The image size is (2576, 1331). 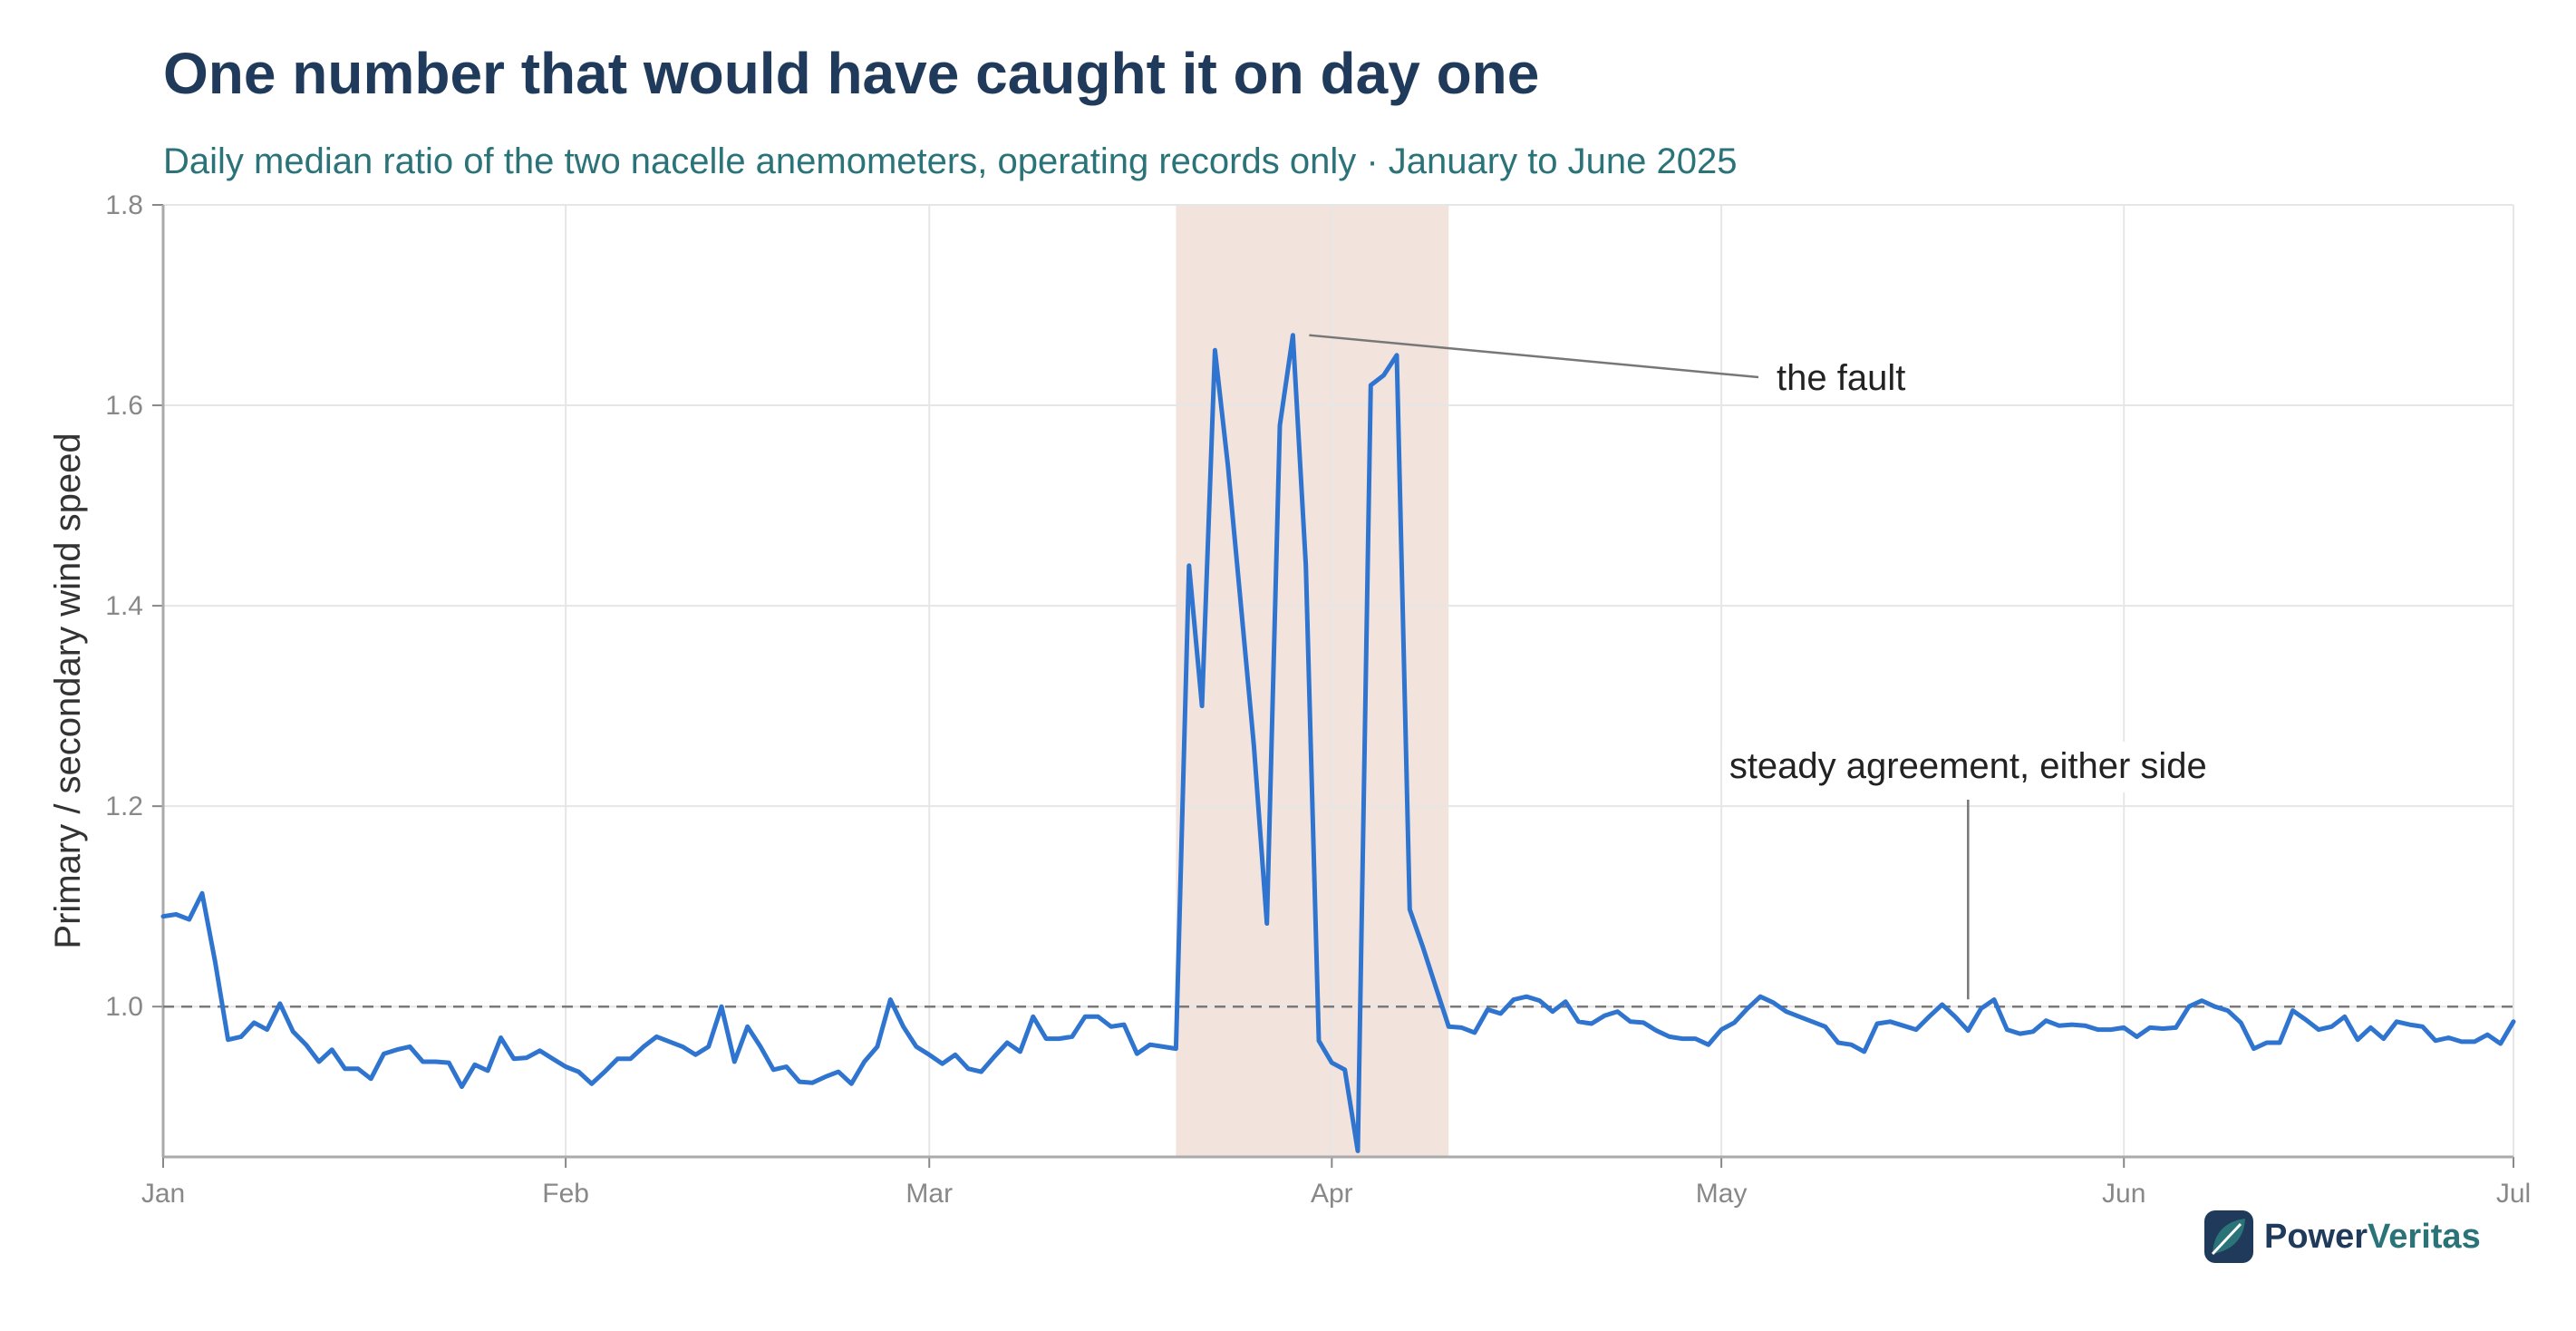 What do you see at coordinates (1332, 1194) in the screenshot?
I see `x-tick-label: Apr` at bounding box center [1332, 1194].